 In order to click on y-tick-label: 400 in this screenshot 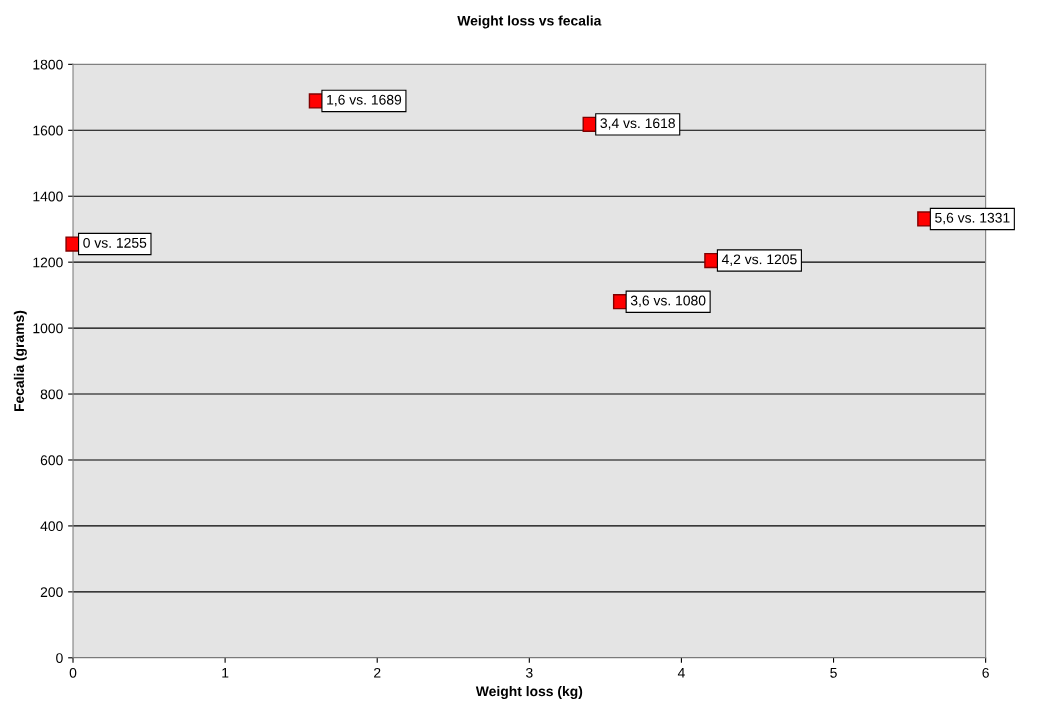, I will do `click(51, 526)`.